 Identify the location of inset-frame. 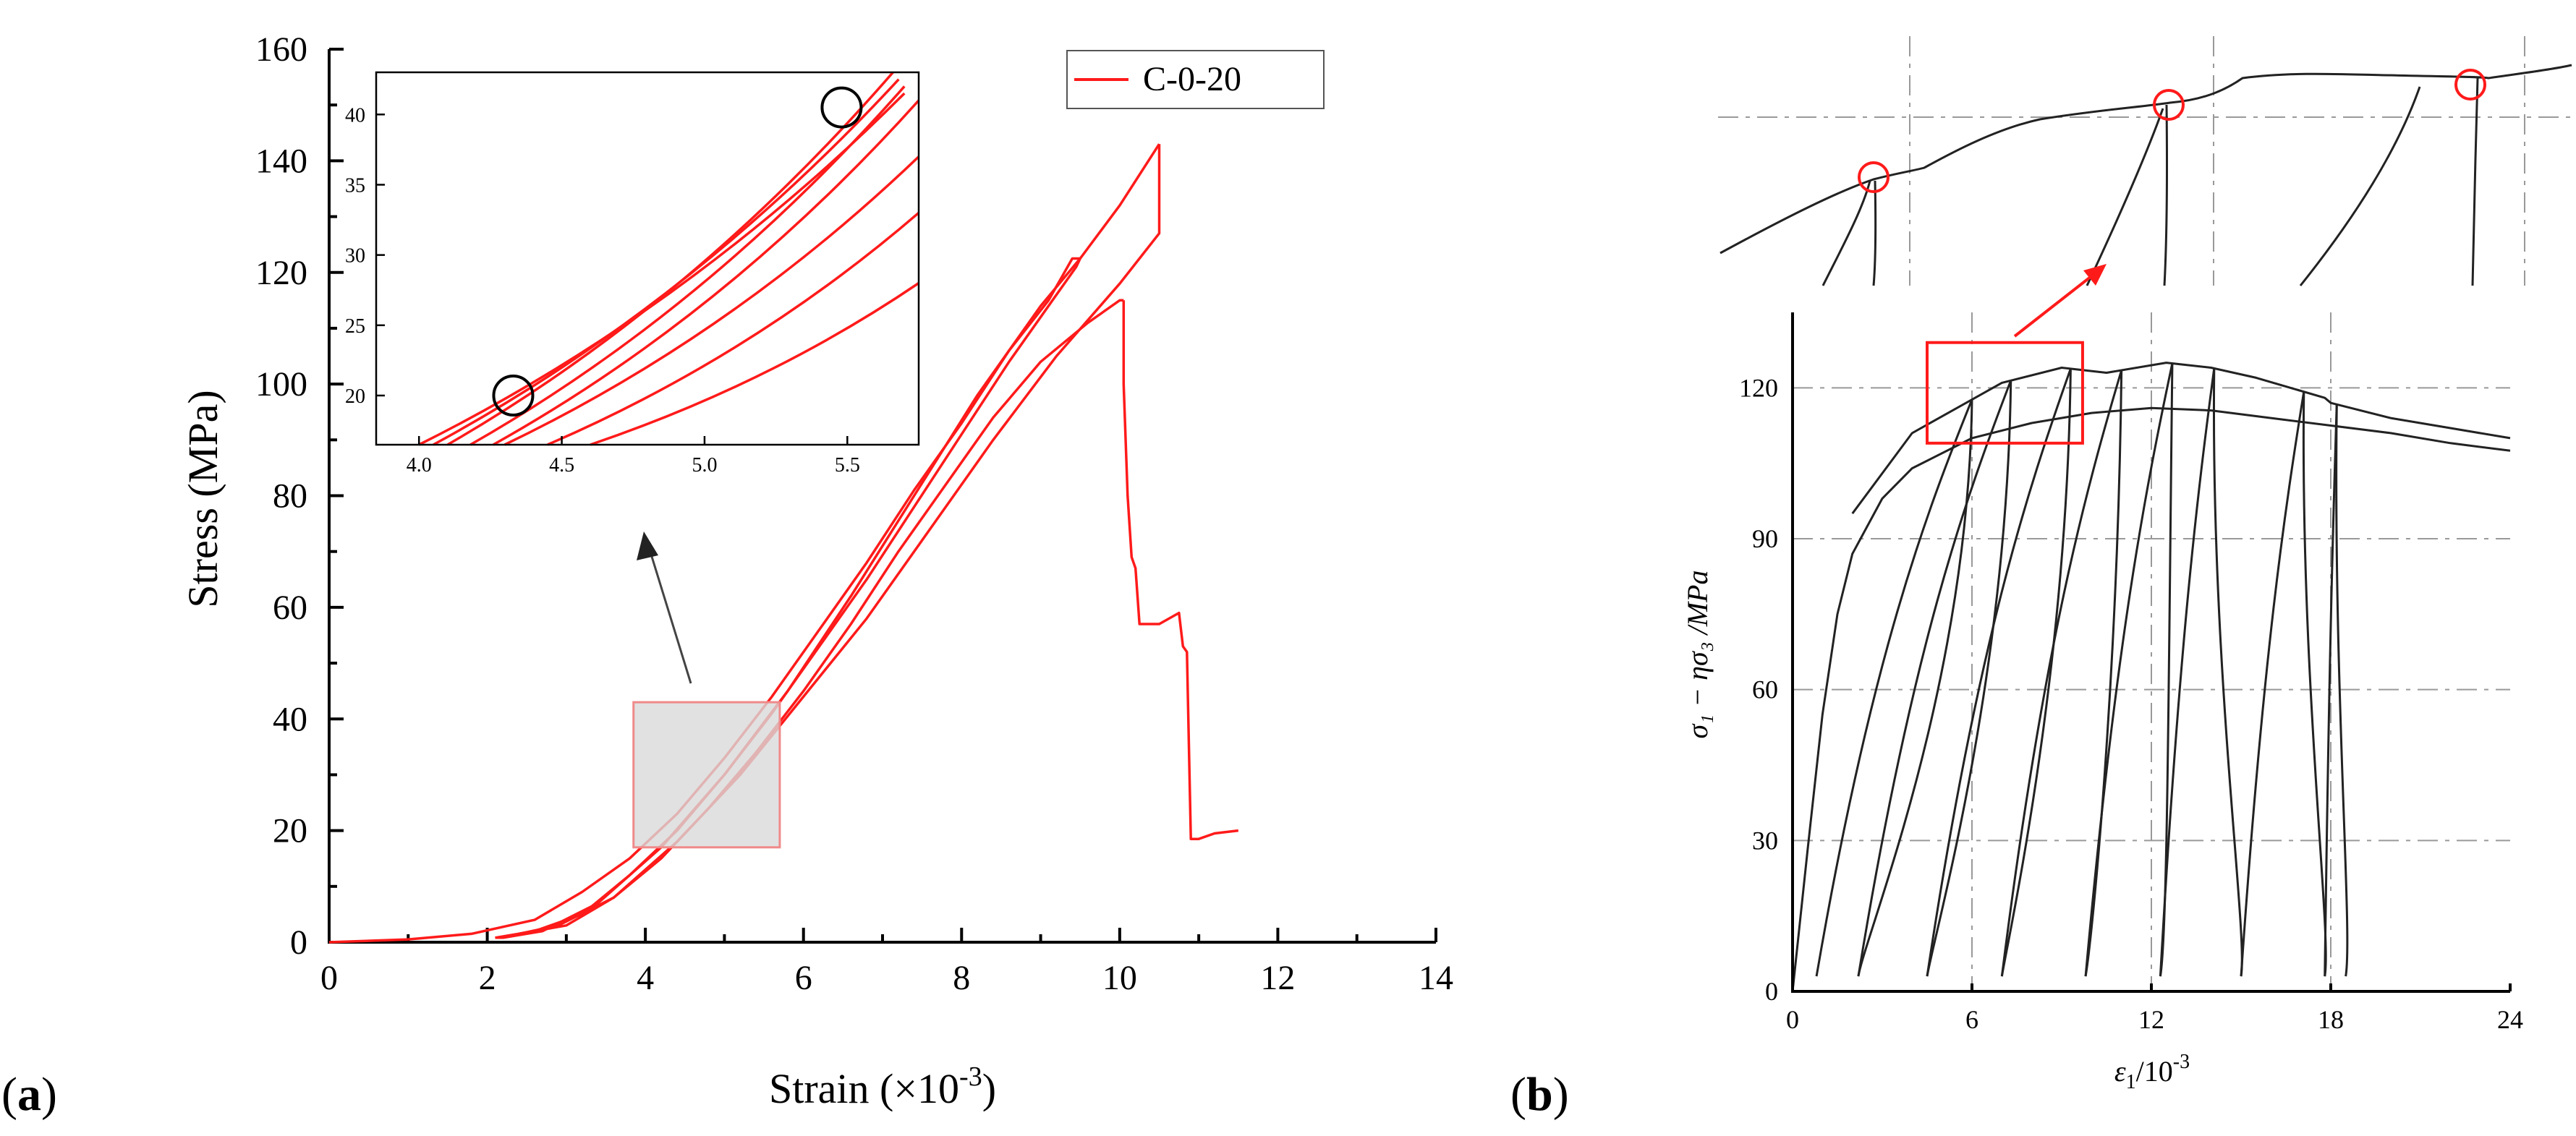
(647, 258).